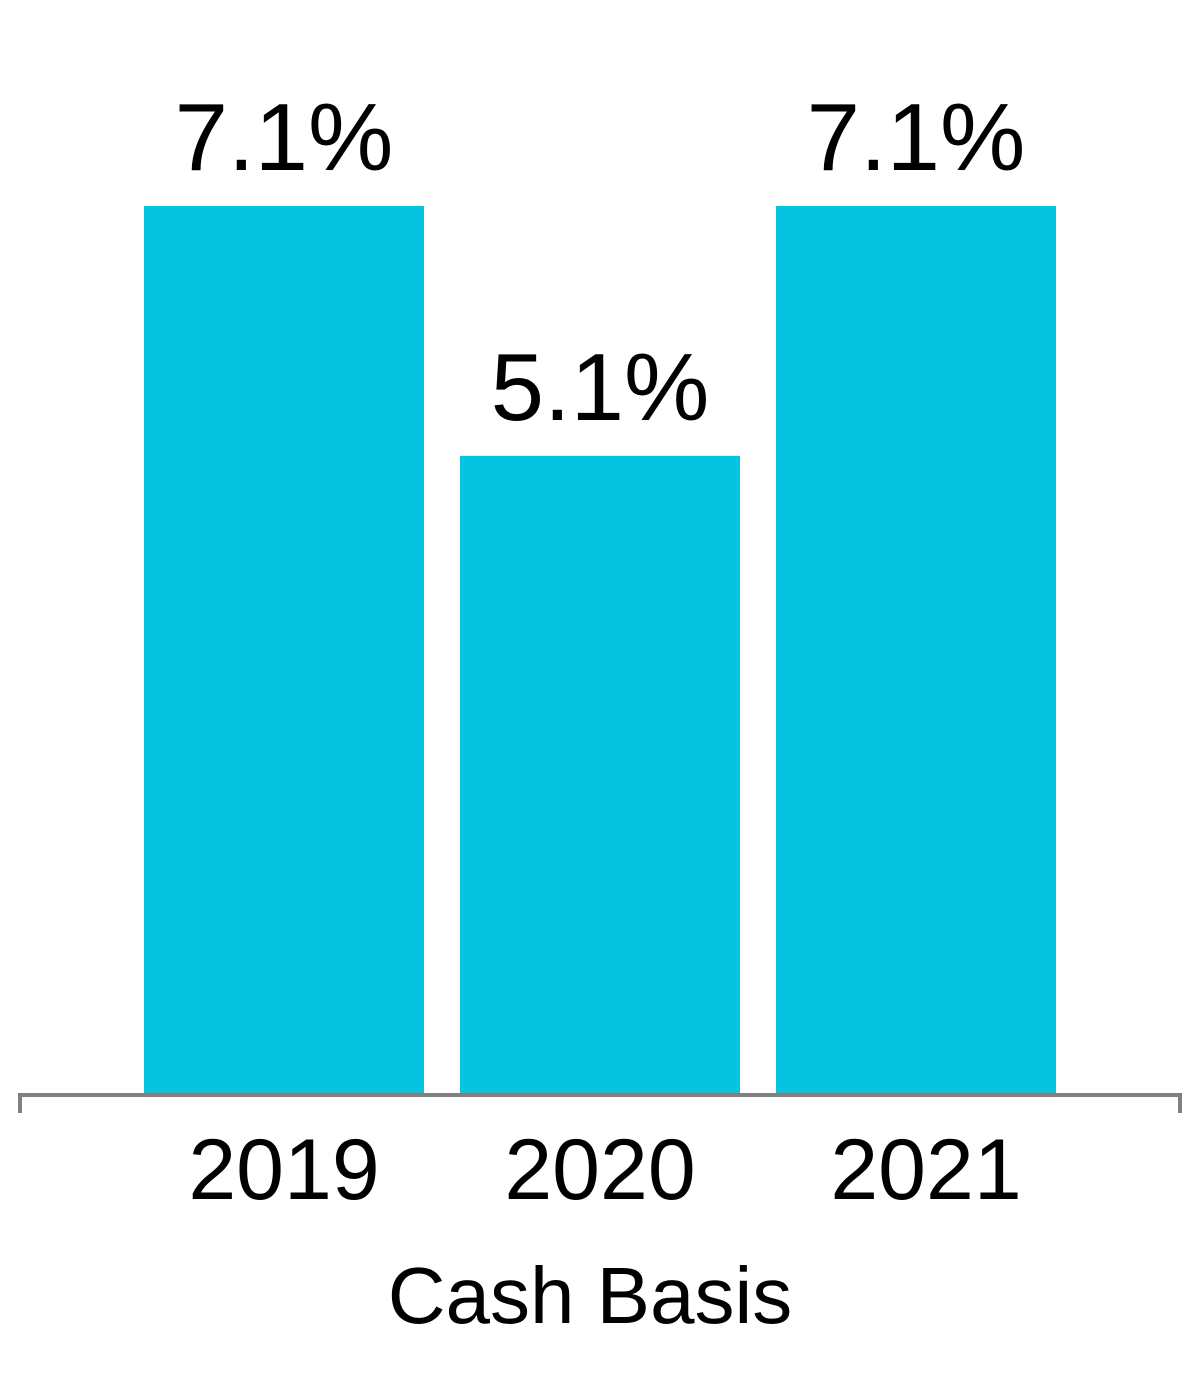 This screenshot has width=1200, height=1391. I want to click on bar-2019, so click(284, 649).